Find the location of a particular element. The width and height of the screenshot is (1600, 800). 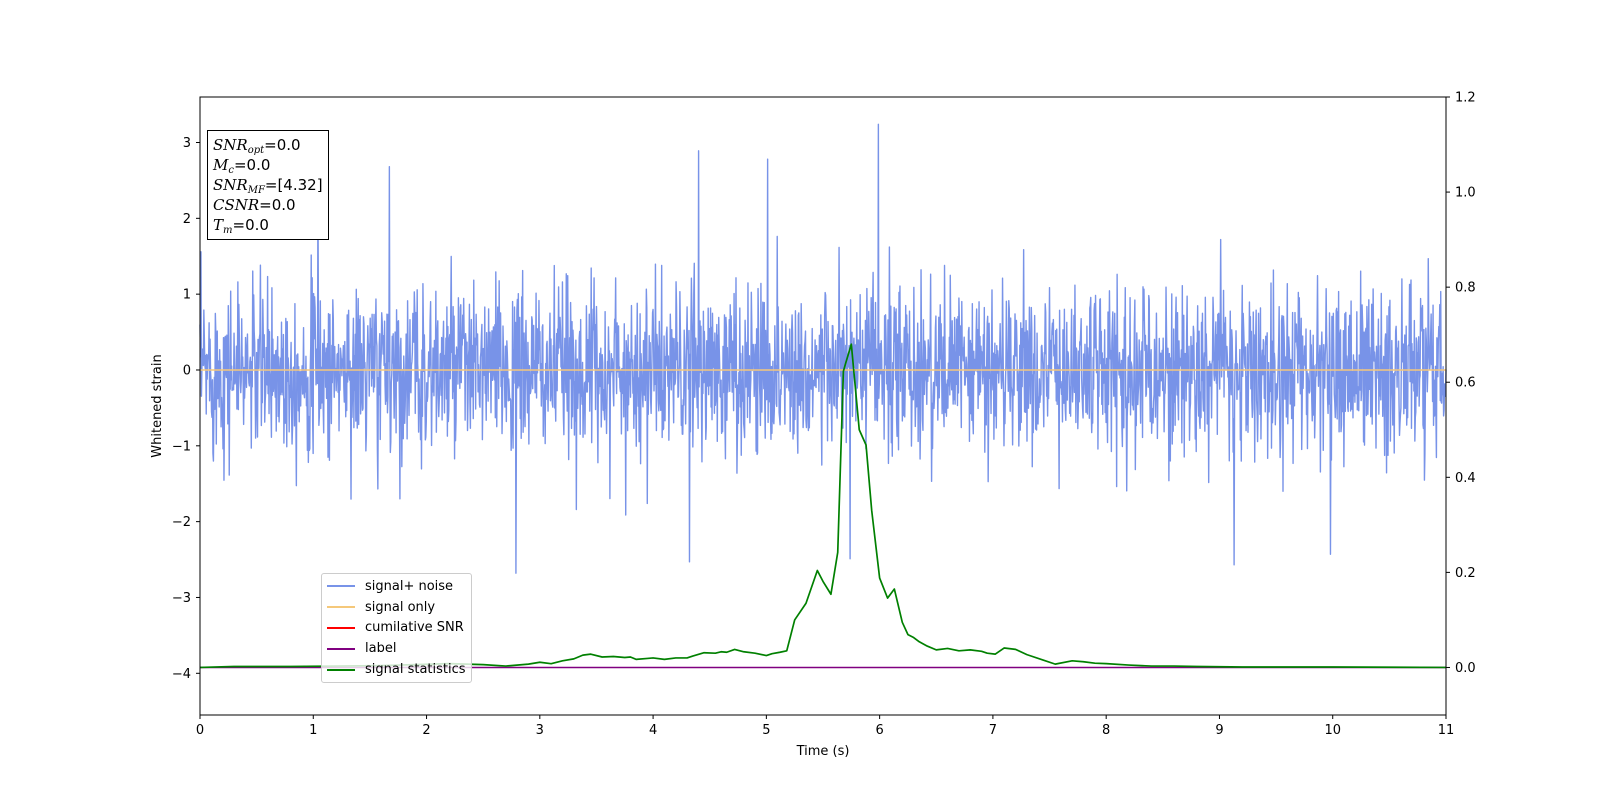

y2-axis-ticks: 0.0 0.2 0.4 0.6 0.8 1.0 1.2 is located at coordinates (1461, 383).